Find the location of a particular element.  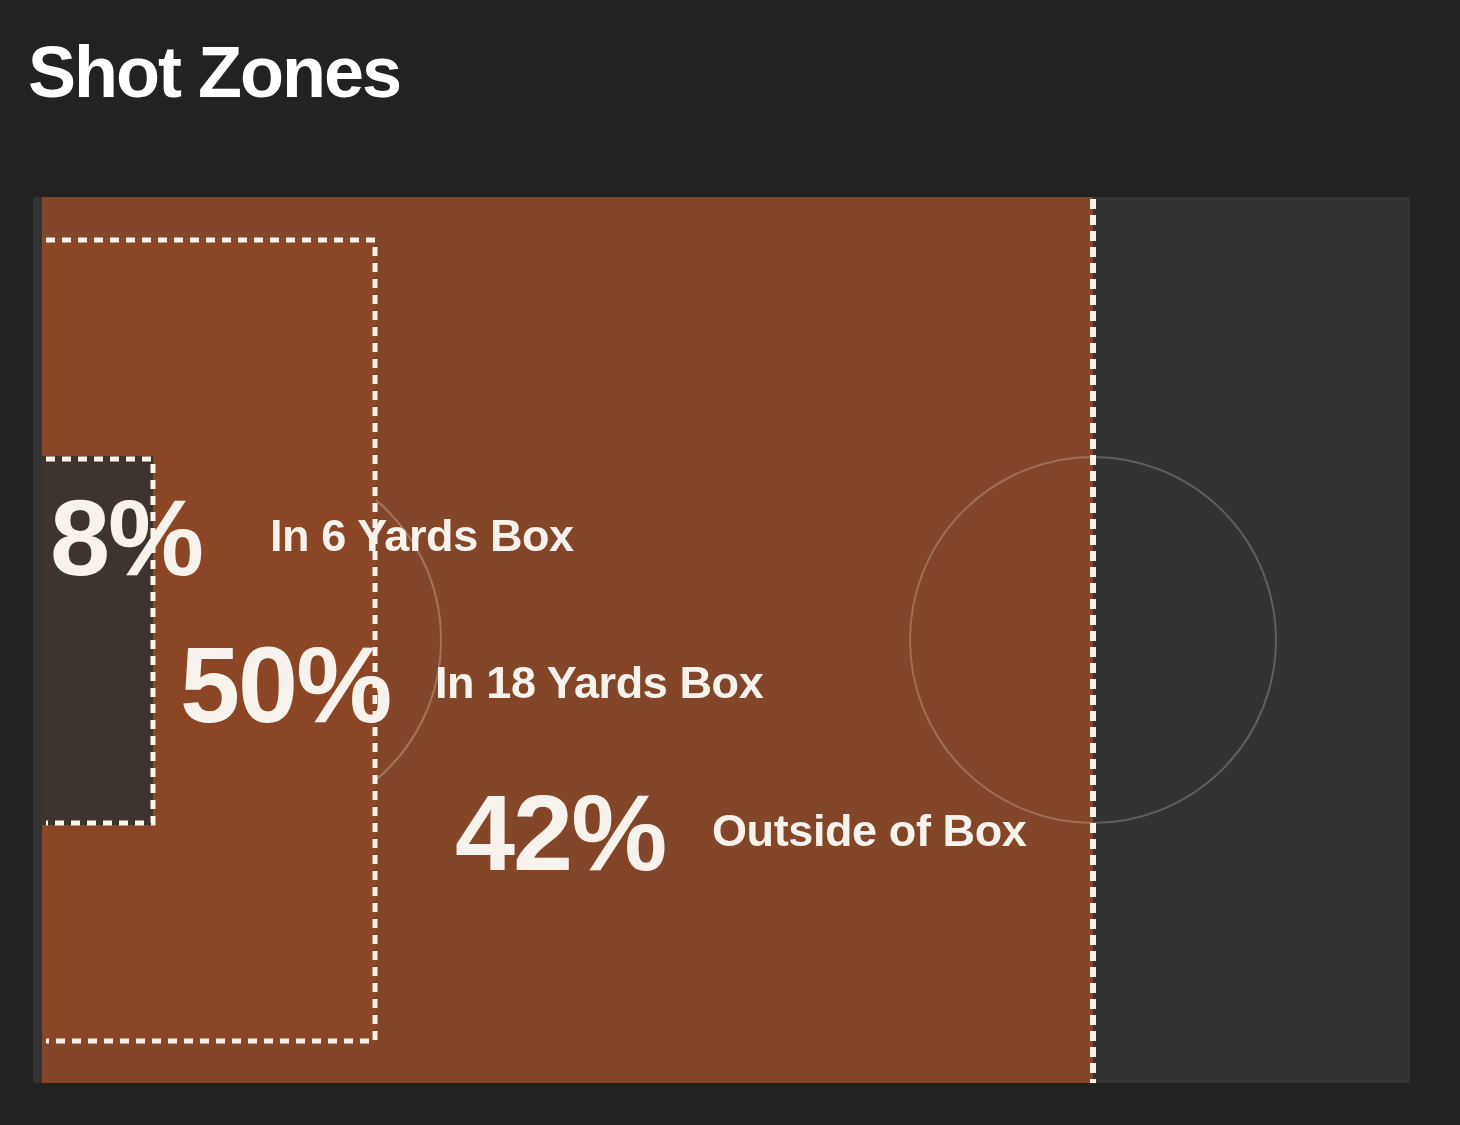

category-label: In 18 Yards Box is located at coordinates (599, 682).